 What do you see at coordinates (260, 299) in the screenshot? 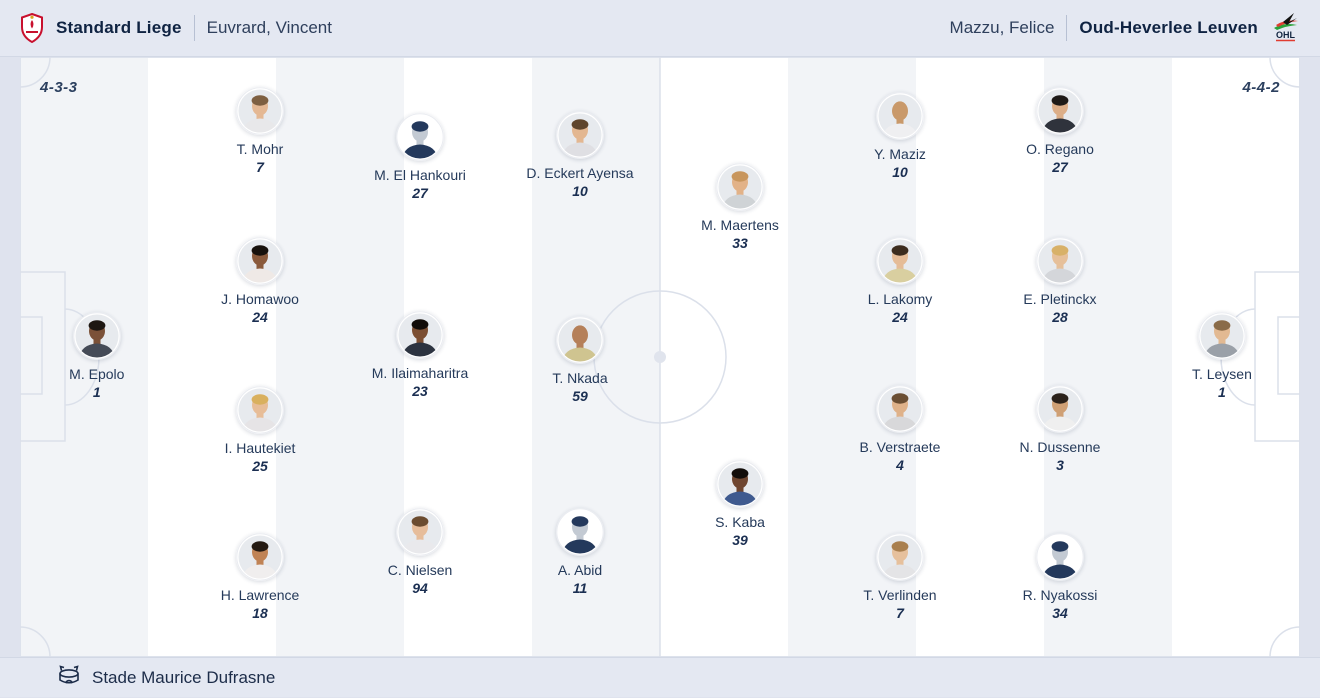
I see `player-name: J. Homawoo` at bounding box center [260, 299].